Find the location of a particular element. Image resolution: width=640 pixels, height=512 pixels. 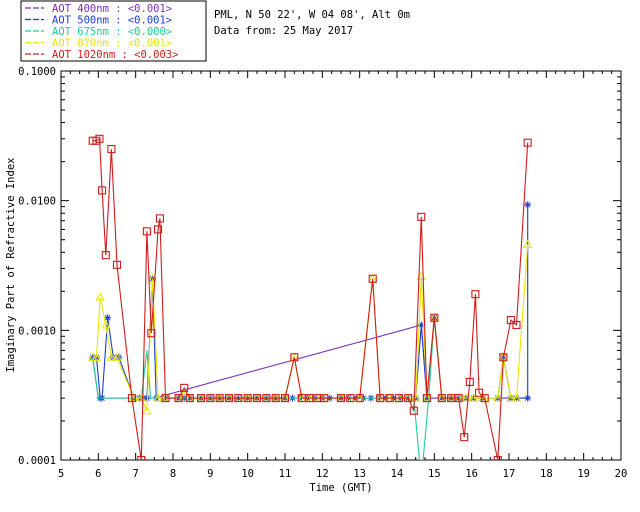

y-tick-label: 0.0001 is located at coordinates (37, 461).